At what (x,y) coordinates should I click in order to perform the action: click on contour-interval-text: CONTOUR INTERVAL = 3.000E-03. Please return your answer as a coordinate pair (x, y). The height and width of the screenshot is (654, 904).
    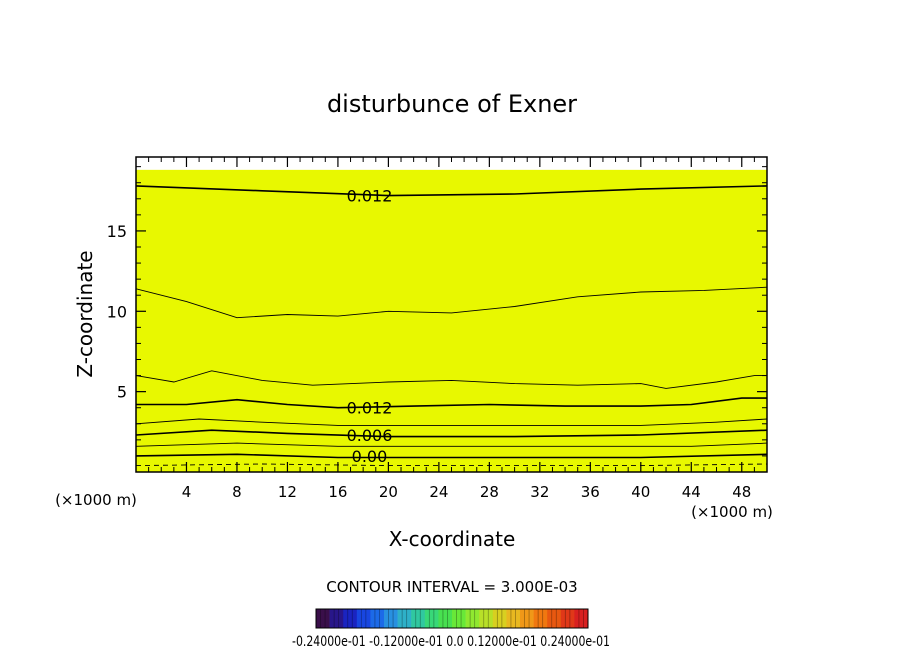
    Looking at the image, I should click on (451, 587).